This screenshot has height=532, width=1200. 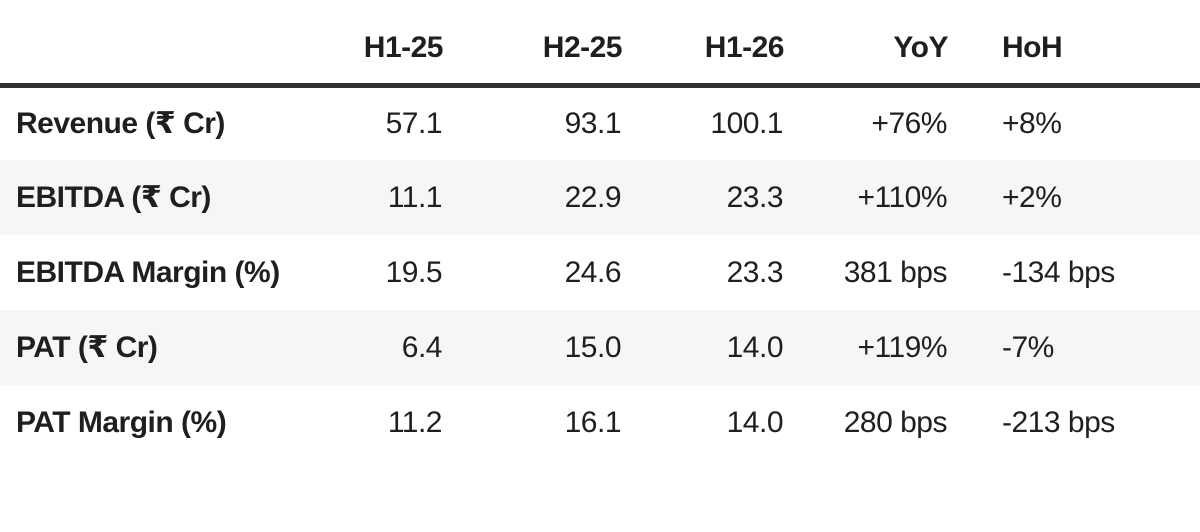 I want to click on cell-value: 22.9, so click(x=593, y=197).